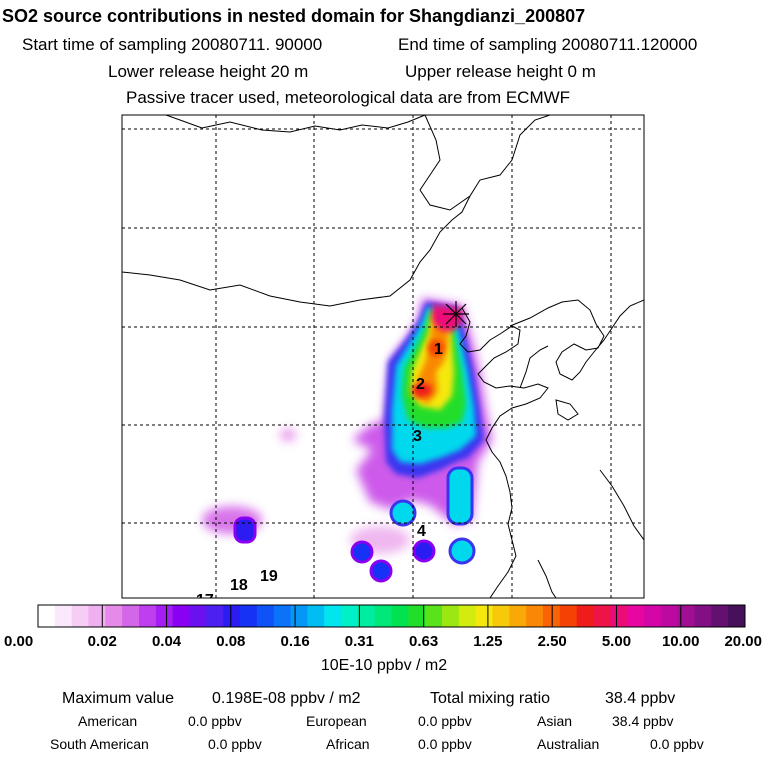 The width and height of the screenshot is (768, 768). I want to click on plume-blob-c, so click(424, 551).